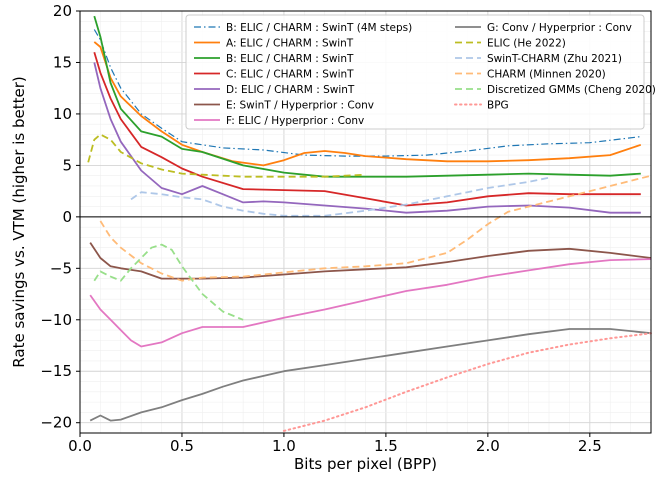 This screenshot has width=657, height=479. What do you see at coordinates (56, 371) in the screenshot?
I see `y-tick-label: −15` at bounding box center [56, 371].